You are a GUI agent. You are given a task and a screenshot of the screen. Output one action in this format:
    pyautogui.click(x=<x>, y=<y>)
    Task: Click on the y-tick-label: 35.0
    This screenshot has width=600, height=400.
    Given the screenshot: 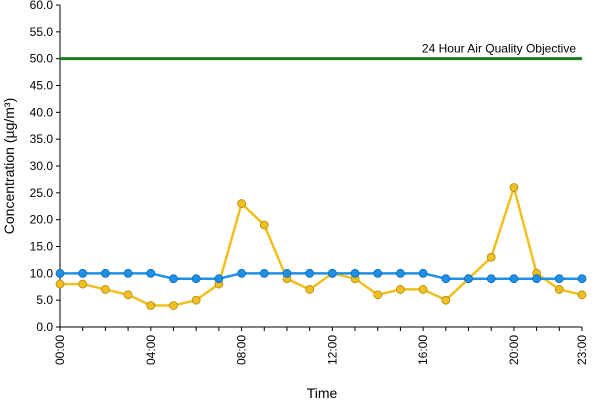 What is the action you would take?
    pyautogui.click(x=42, y=139)
    